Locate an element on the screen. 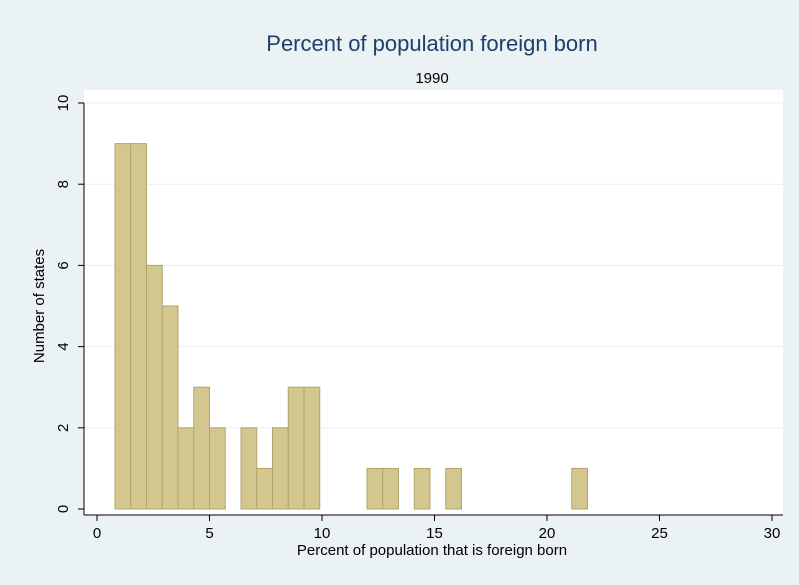  x-tick-label: 10 is located at coordinates (322, 533).